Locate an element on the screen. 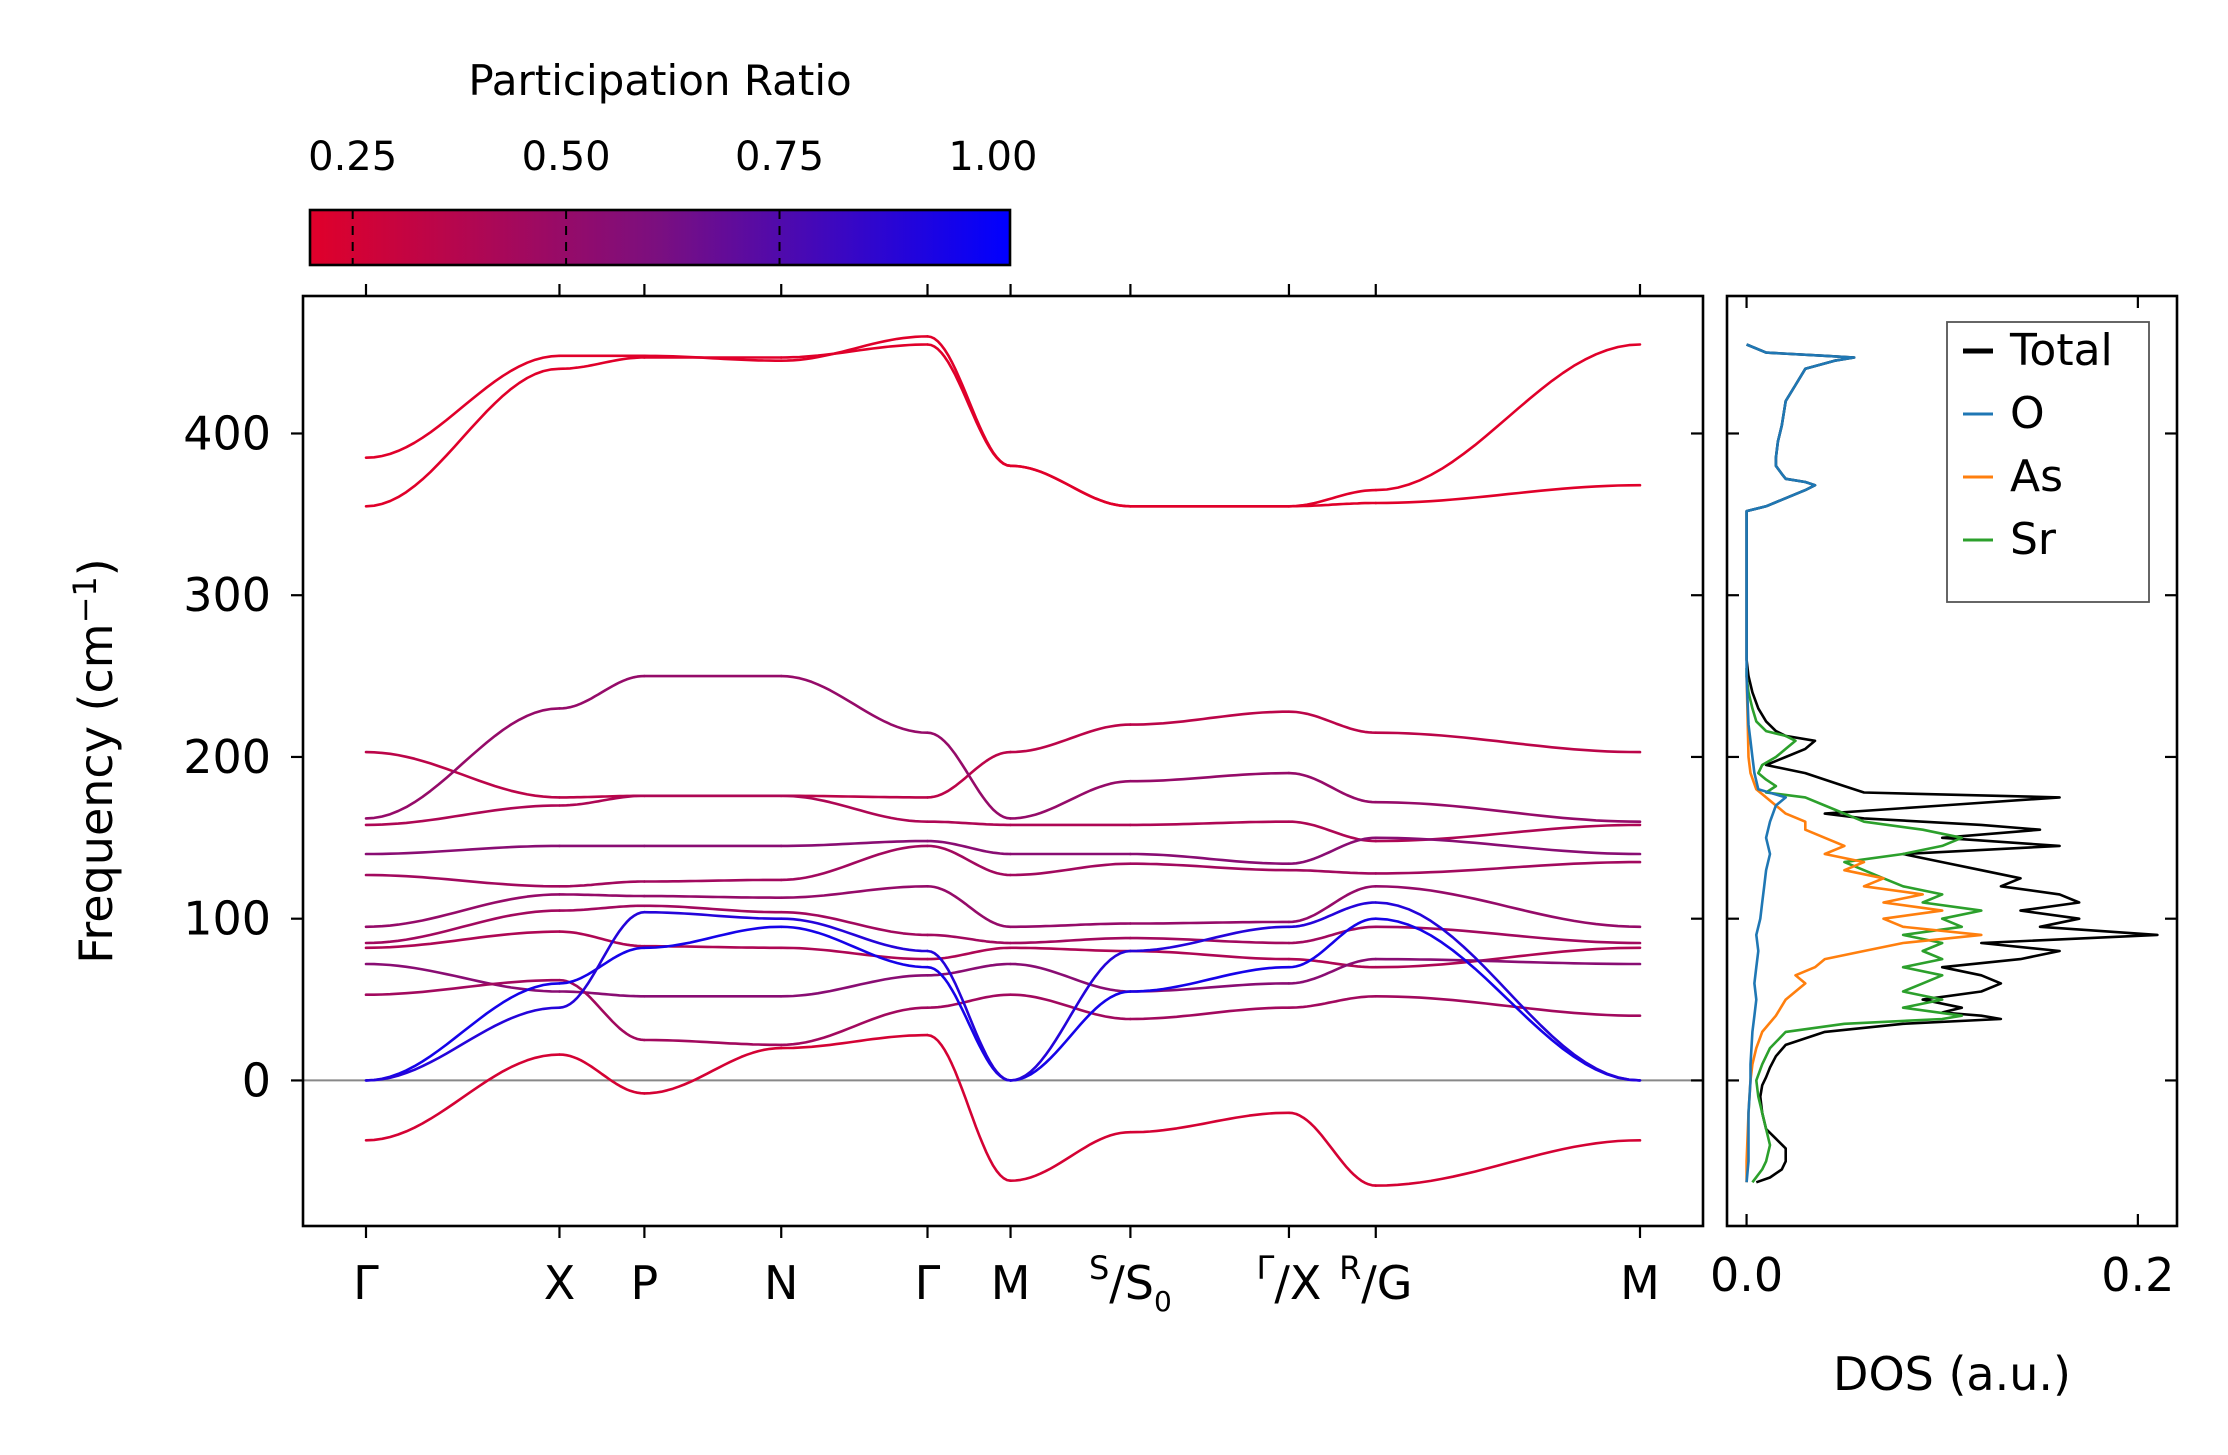  dos-axes-frame is located at coordinates (1952, 761).